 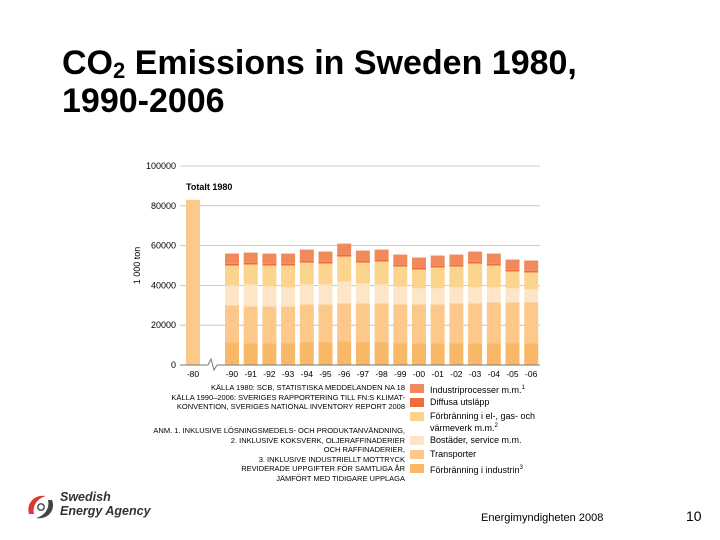 I want to click on title-subscript: 2, so click(x=119, y=70).